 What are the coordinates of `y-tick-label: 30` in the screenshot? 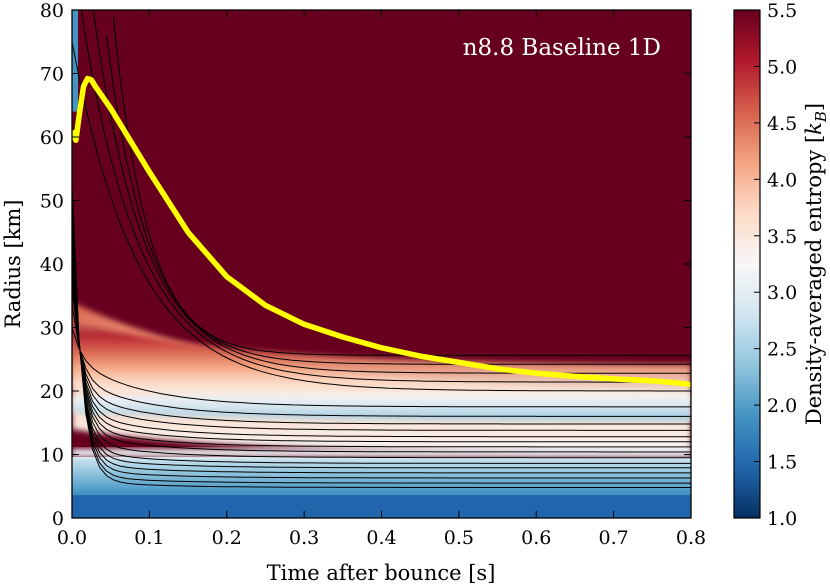 It's located at (52, 329).